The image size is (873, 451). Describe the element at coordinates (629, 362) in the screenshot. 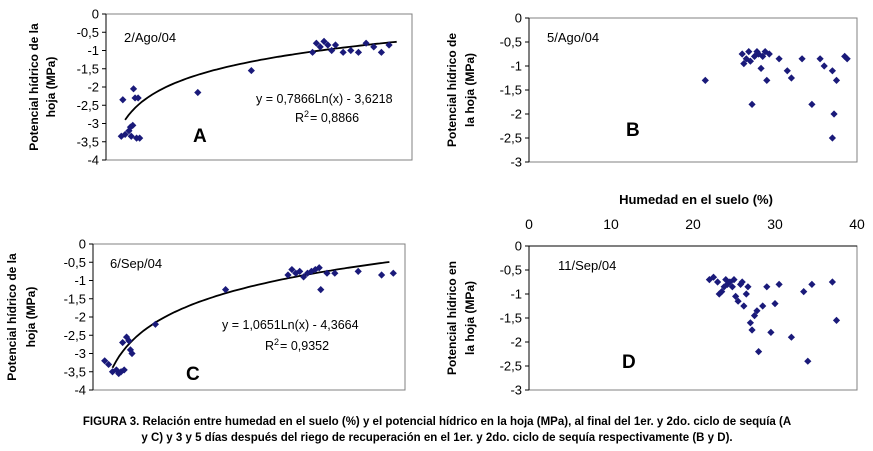

I see `panel-letter-D: D` at that location.